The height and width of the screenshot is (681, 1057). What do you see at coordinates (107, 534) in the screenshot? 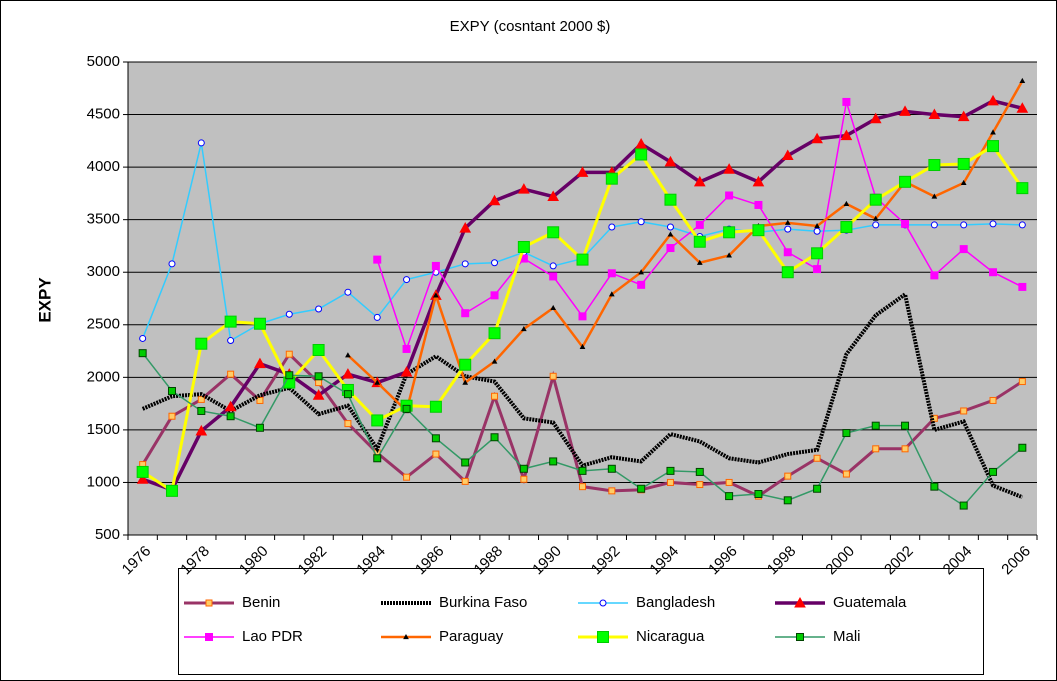
I see `y-tick-label: 500` at bounding box center [107, 534].